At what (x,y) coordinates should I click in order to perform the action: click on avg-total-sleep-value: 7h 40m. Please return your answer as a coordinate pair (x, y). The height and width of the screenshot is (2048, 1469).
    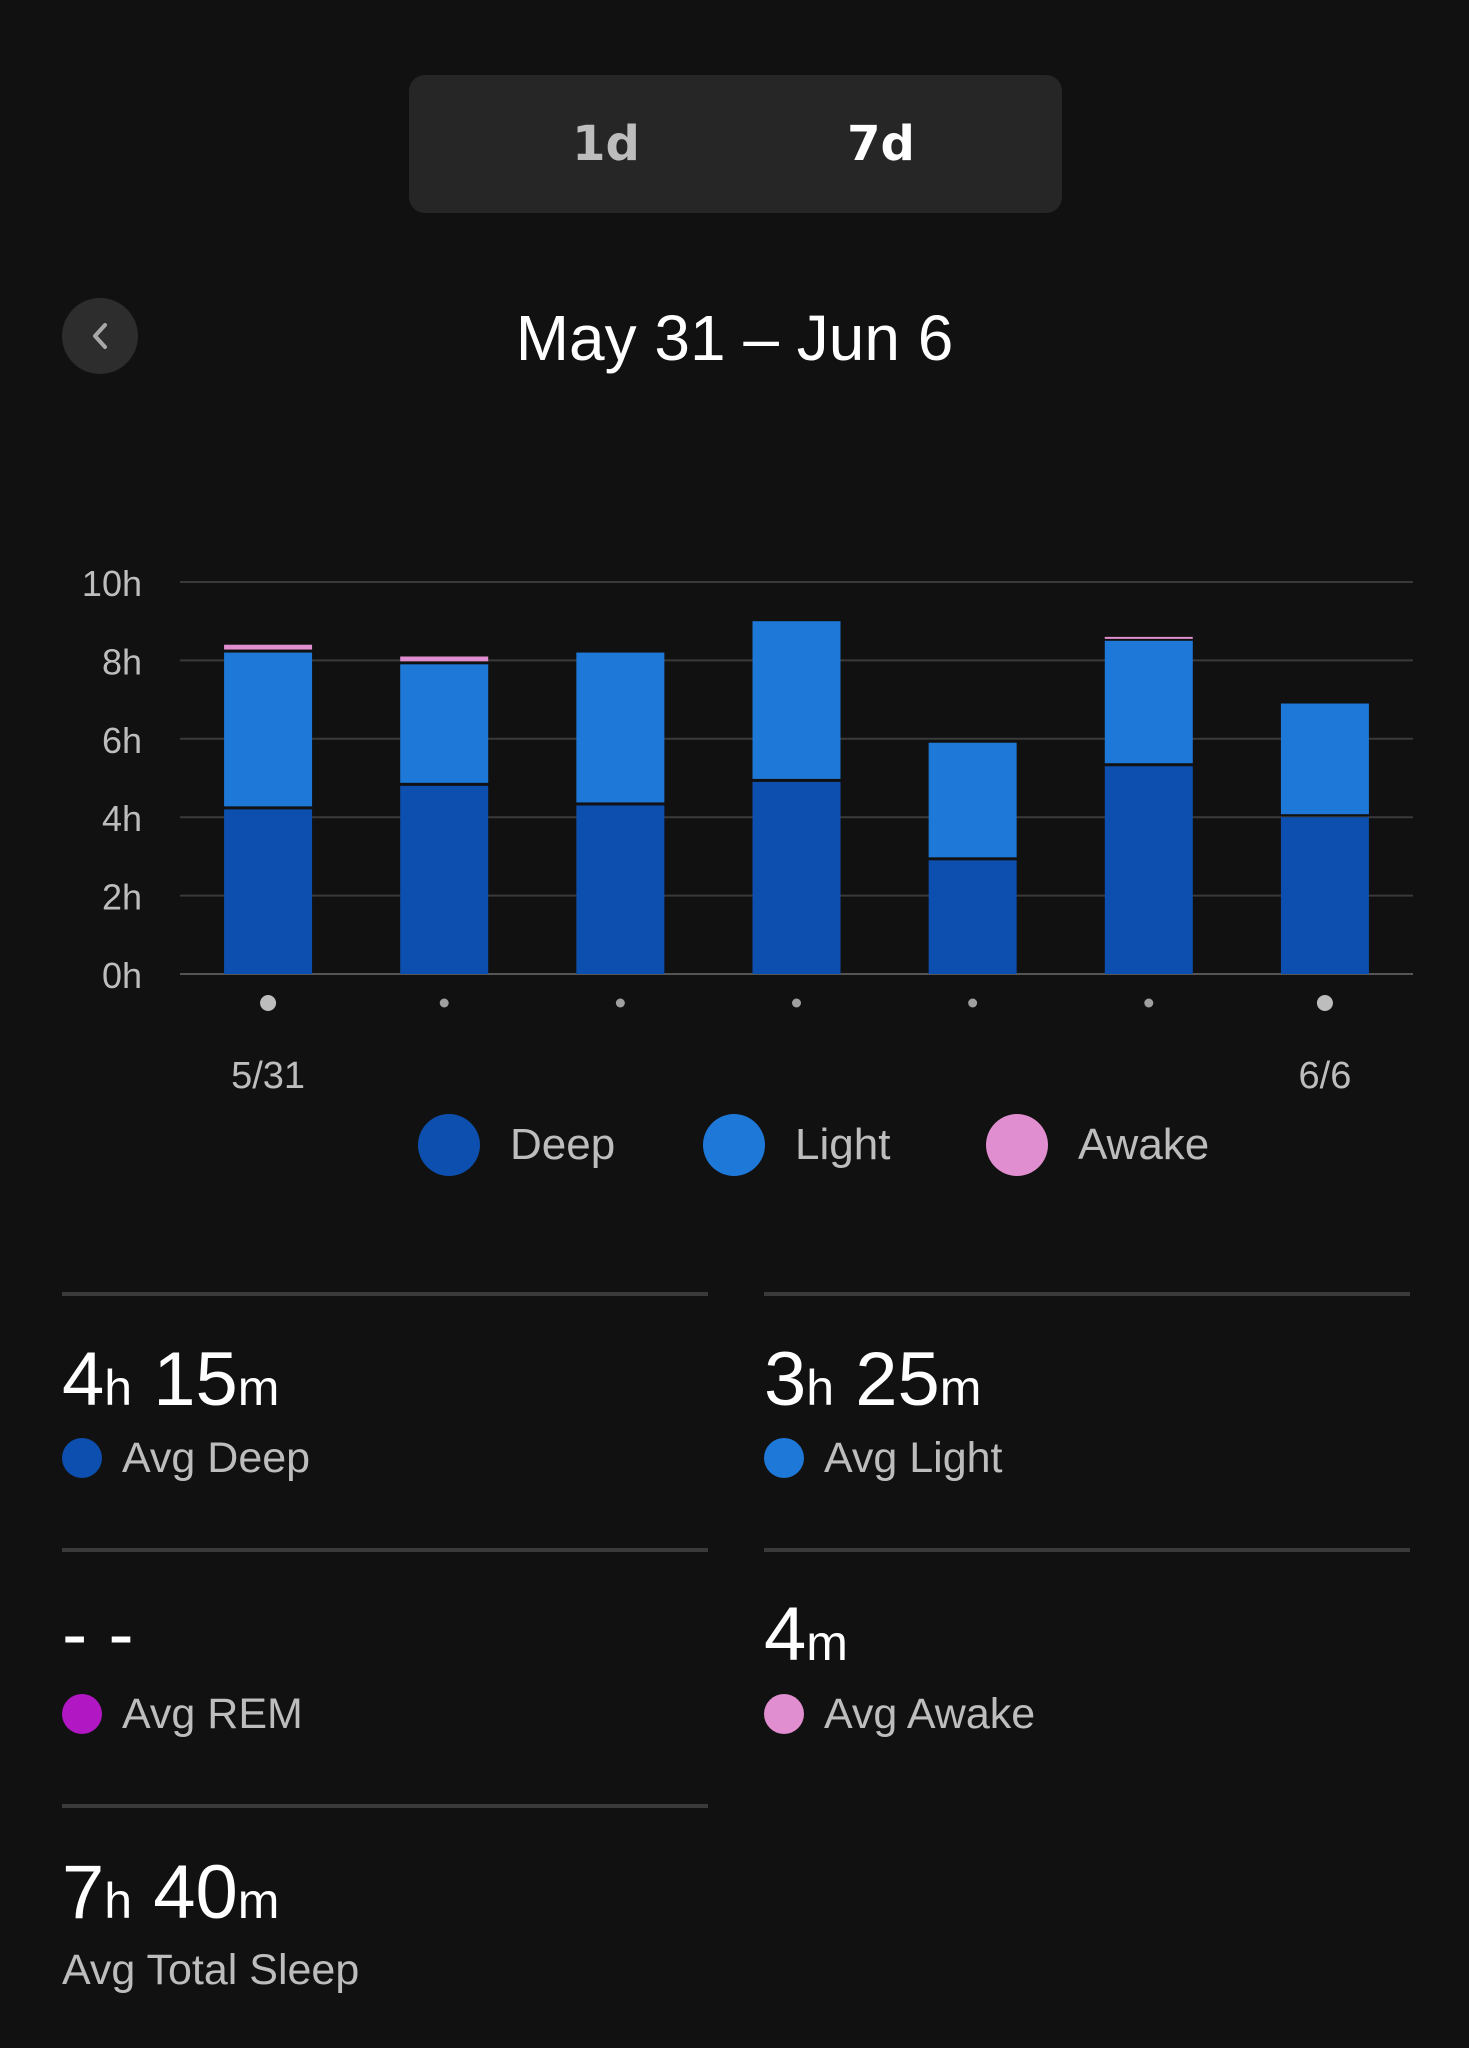
    Looking at the image, I should click on (171, 1892).